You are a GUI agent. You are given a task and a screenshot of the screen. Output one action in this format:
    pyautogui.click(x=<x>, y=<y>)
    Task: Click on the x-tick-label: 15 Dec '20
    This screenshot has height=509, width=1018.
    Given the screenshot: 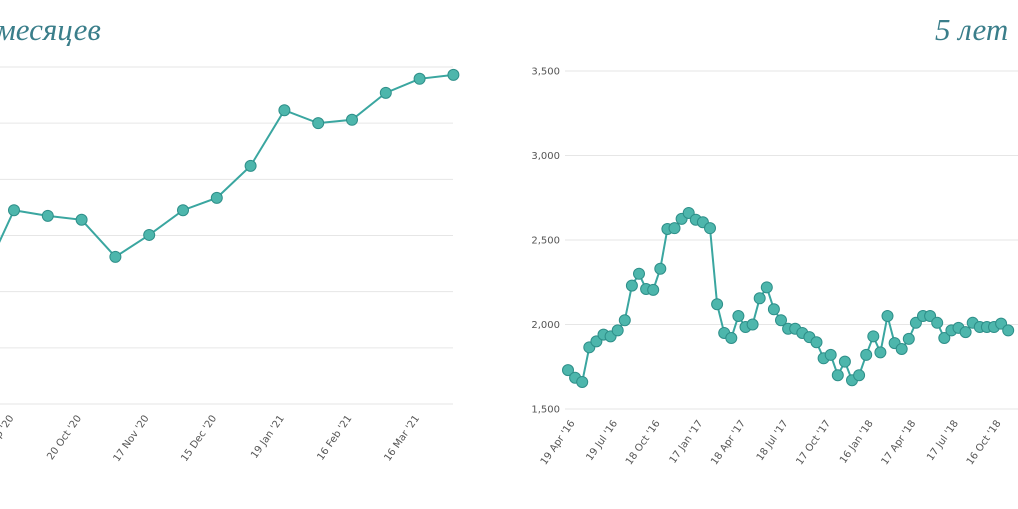 What is the action you would take?
    pyautogui.click(x=199, y=438)
    